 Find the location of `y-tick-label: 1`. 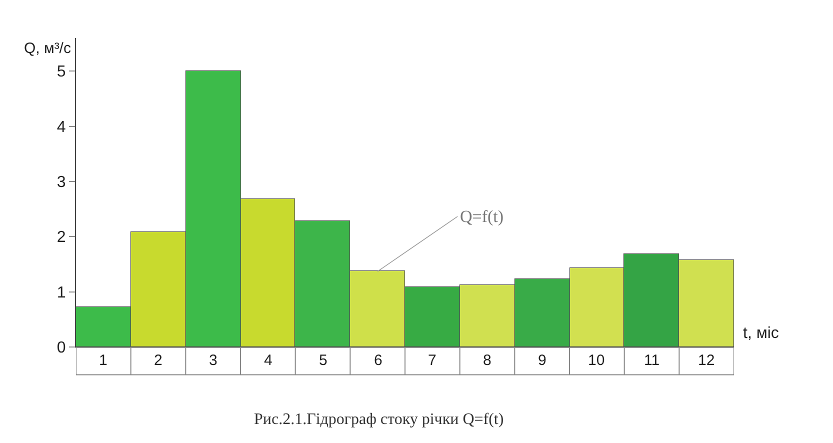

y-tick-label: 1 is located at coordinates (61, 293).